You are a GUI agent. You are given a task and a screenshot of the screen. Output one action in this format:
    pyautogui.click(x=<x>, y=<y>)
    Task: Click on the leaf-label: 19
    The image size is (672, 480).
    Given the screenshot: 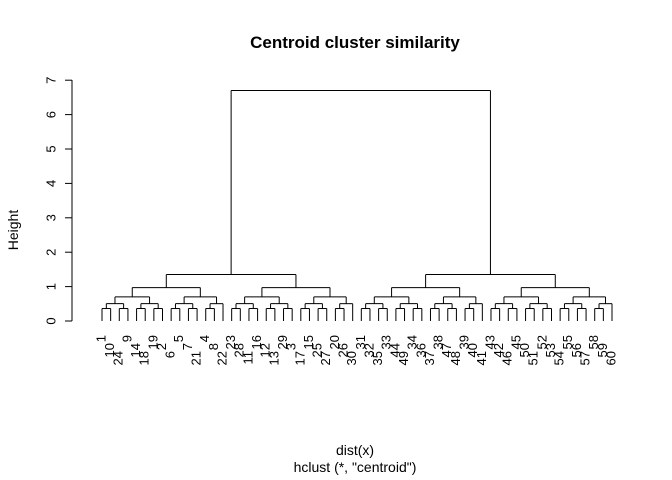 What is the action you would take?
    pyautogui.click(x=152, y=342)
    